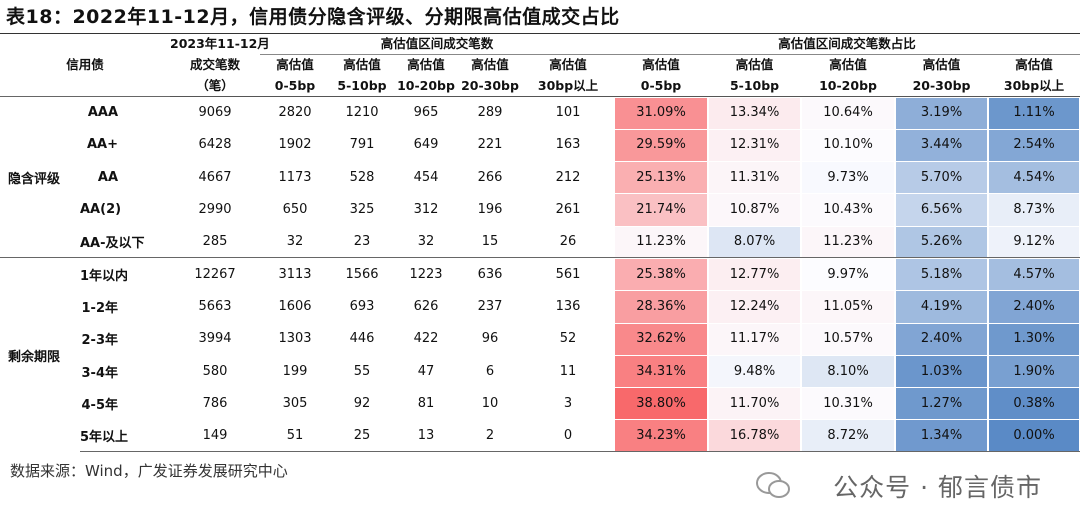 The image size is (1080, 525). I want to click on header-cell: 10-20bp, so click(426, 86).